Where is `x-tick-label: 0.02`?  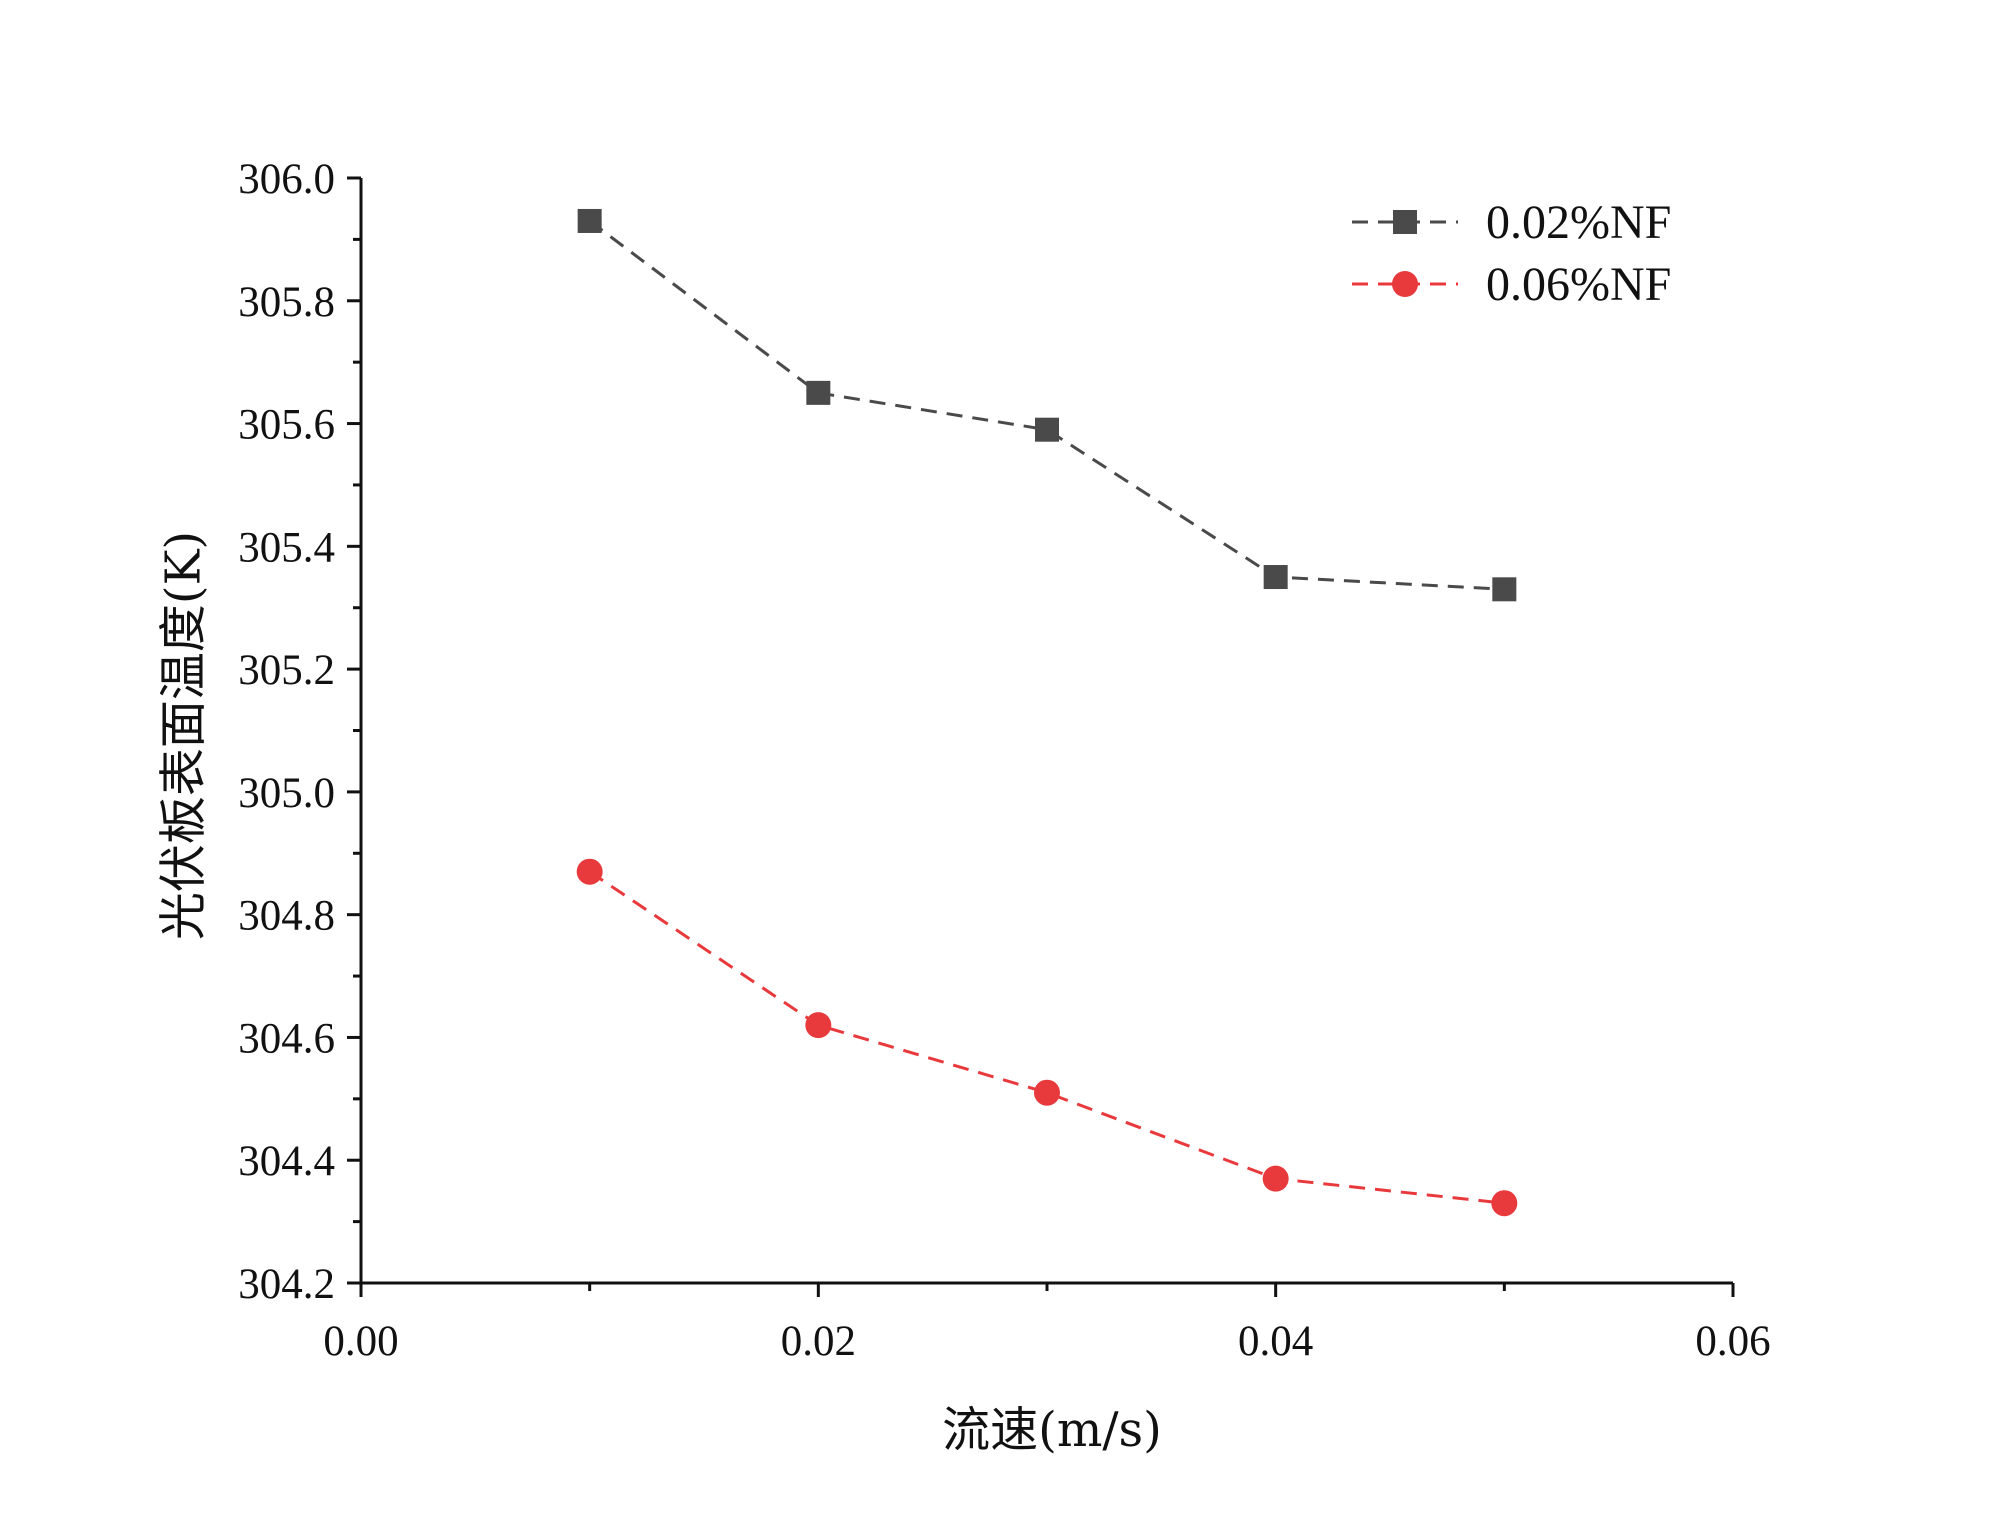
x-tick-label: 0.02 is located at coordinates (818, 1341).